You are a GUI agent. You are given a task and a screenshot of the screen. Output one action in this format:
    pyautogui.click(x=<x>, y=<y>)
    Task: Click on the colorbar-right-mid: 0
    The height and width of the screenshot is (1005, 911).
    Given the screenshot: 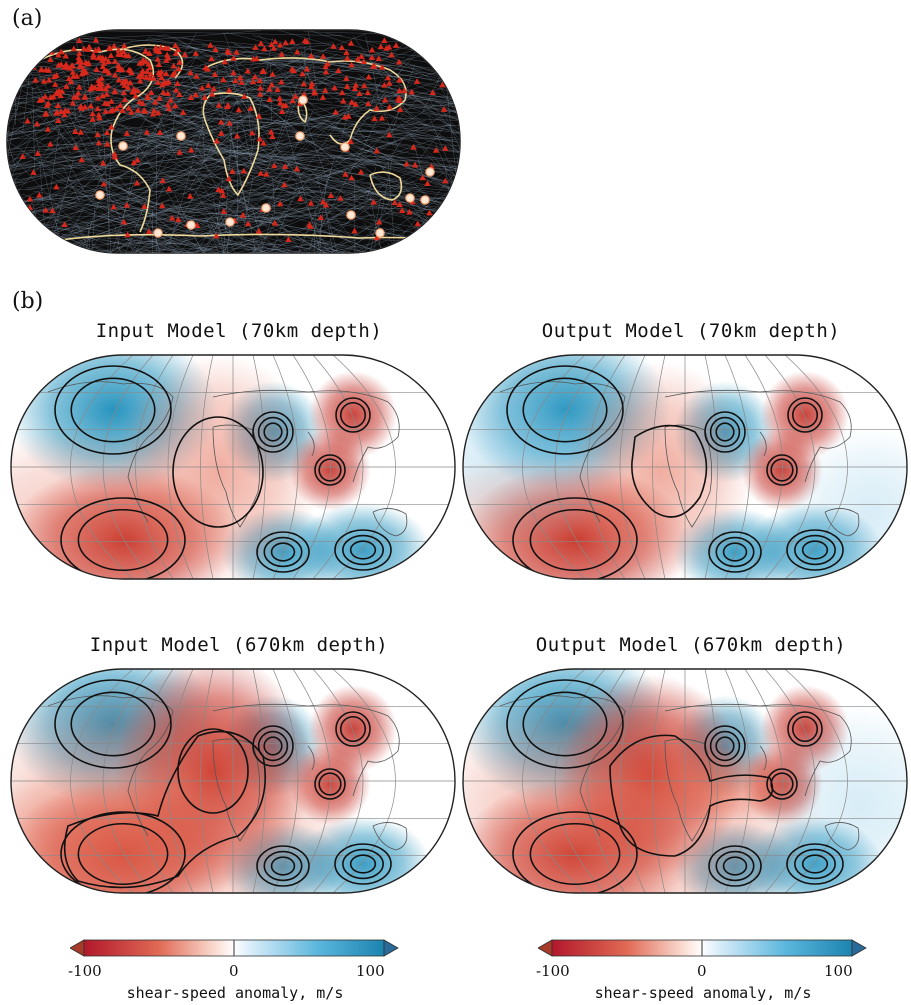 What is the action you would take?
    pyautogui.click(x=702, y=971)
    